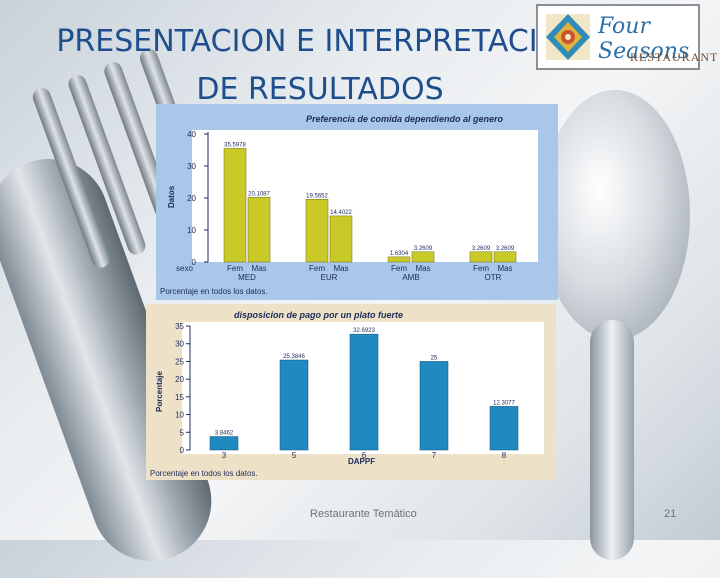  What do you see at coordinates (224, 455) in the screenshot?
I see `chart2-category-label-0: 3` at bounding box center [224, 455].